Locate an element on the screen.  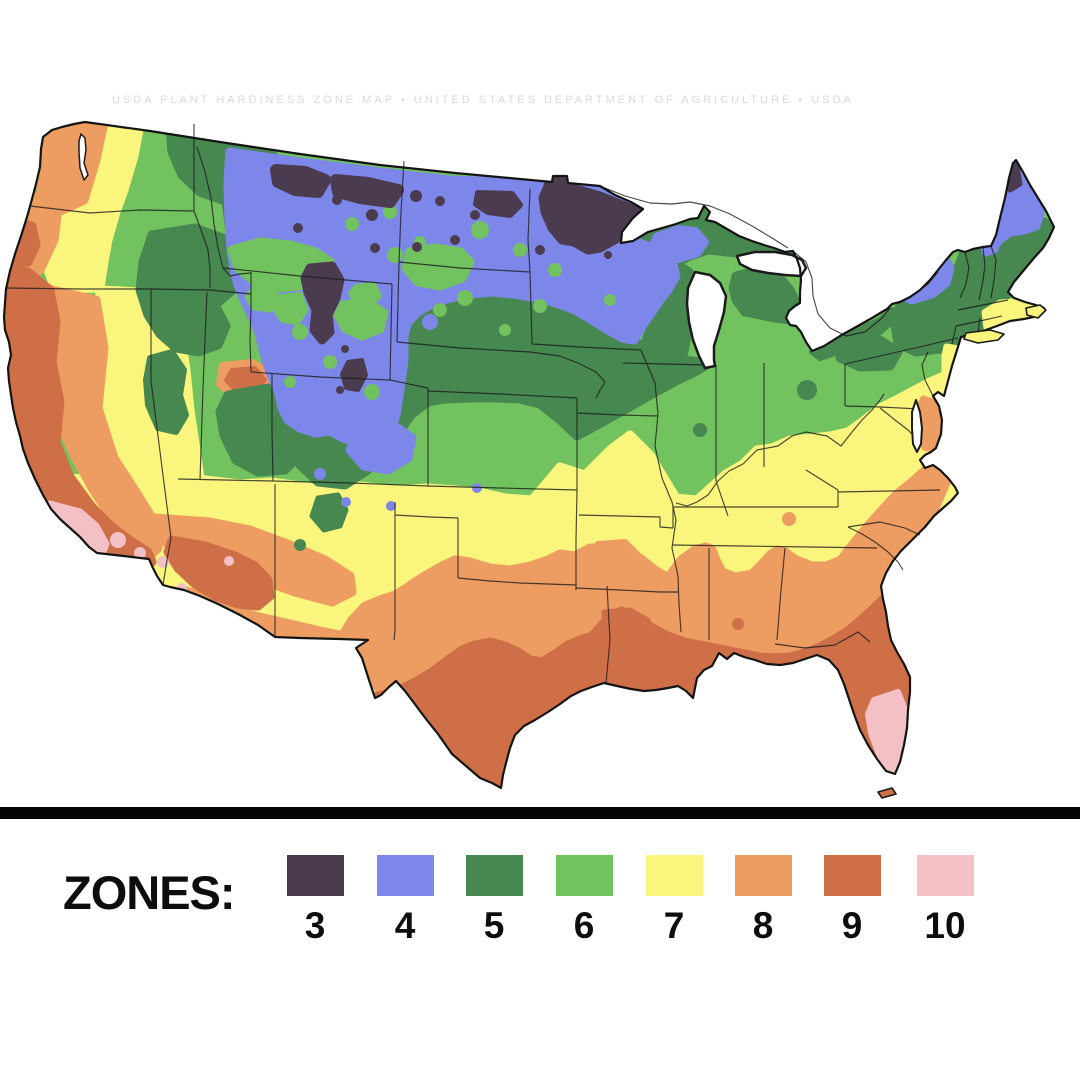
svg-text: 4 is located at coordinates (405, 925).